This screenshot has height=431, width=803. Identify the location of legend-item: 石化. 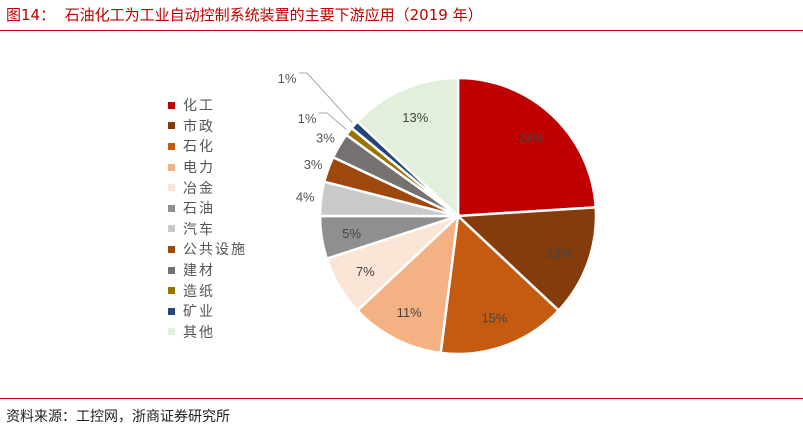
(207, 146).